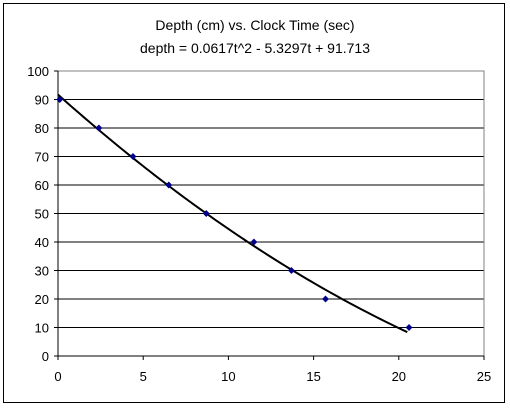  What do you see at coordinates (399, 376) in the screenshot?
I see `x-tick-label: 20` at bounding box center [399, 376].